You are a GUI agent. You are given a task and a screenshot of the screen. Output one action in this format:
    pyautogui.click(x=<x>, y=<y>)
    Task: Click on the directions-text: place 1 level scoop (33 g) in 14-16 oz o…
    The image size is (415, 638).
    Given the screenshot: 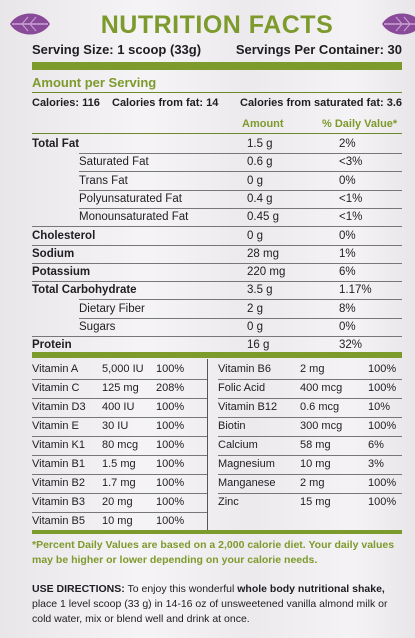 What is the action you would take?
    pyautogui.click(x=210, y=611)
    